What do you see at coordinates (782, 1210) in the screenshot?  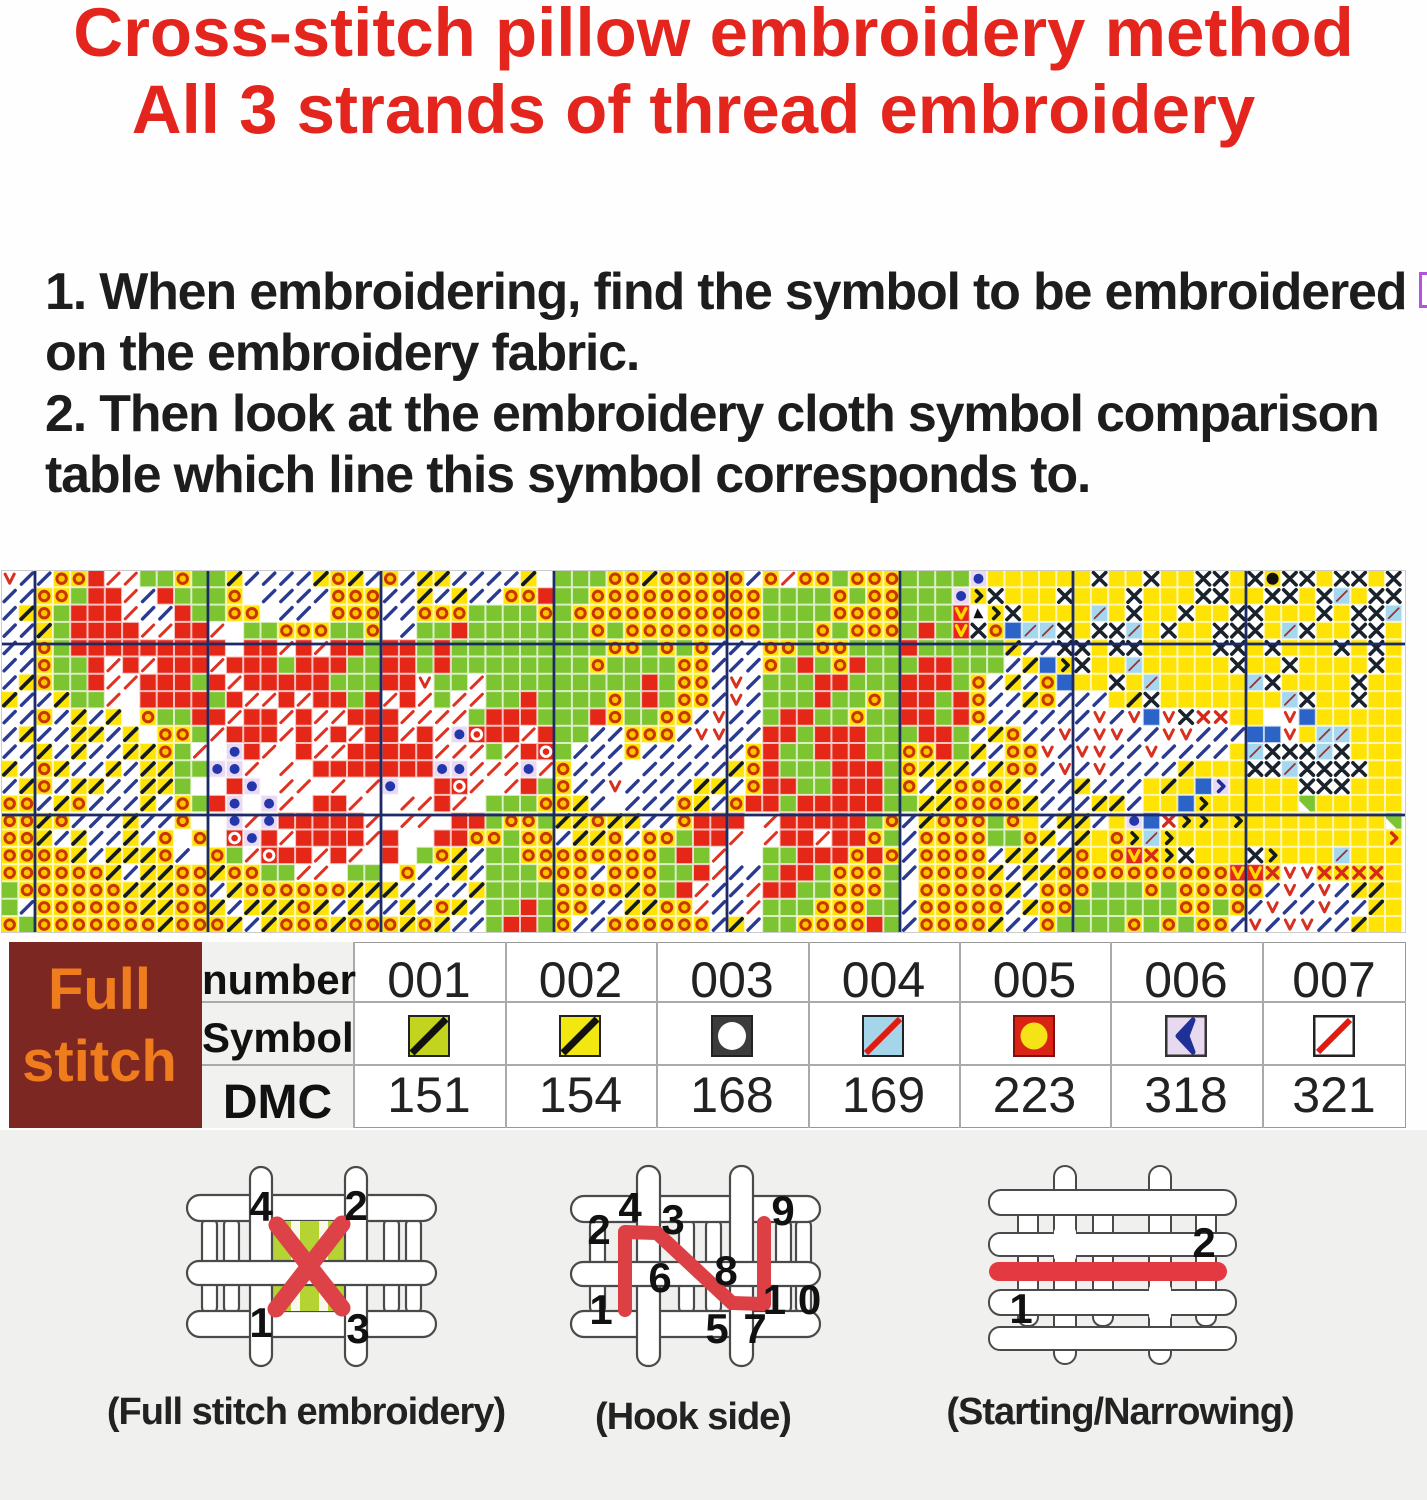 I see `svg-text: 9` at bounding box center [782, 1210].